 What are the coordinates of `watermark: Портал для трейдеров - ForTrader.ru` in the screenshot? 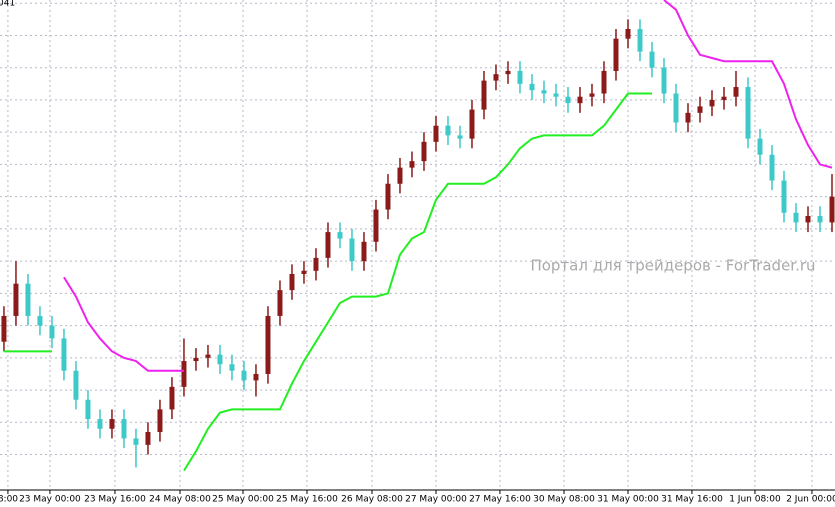 It's located at (672, 266).